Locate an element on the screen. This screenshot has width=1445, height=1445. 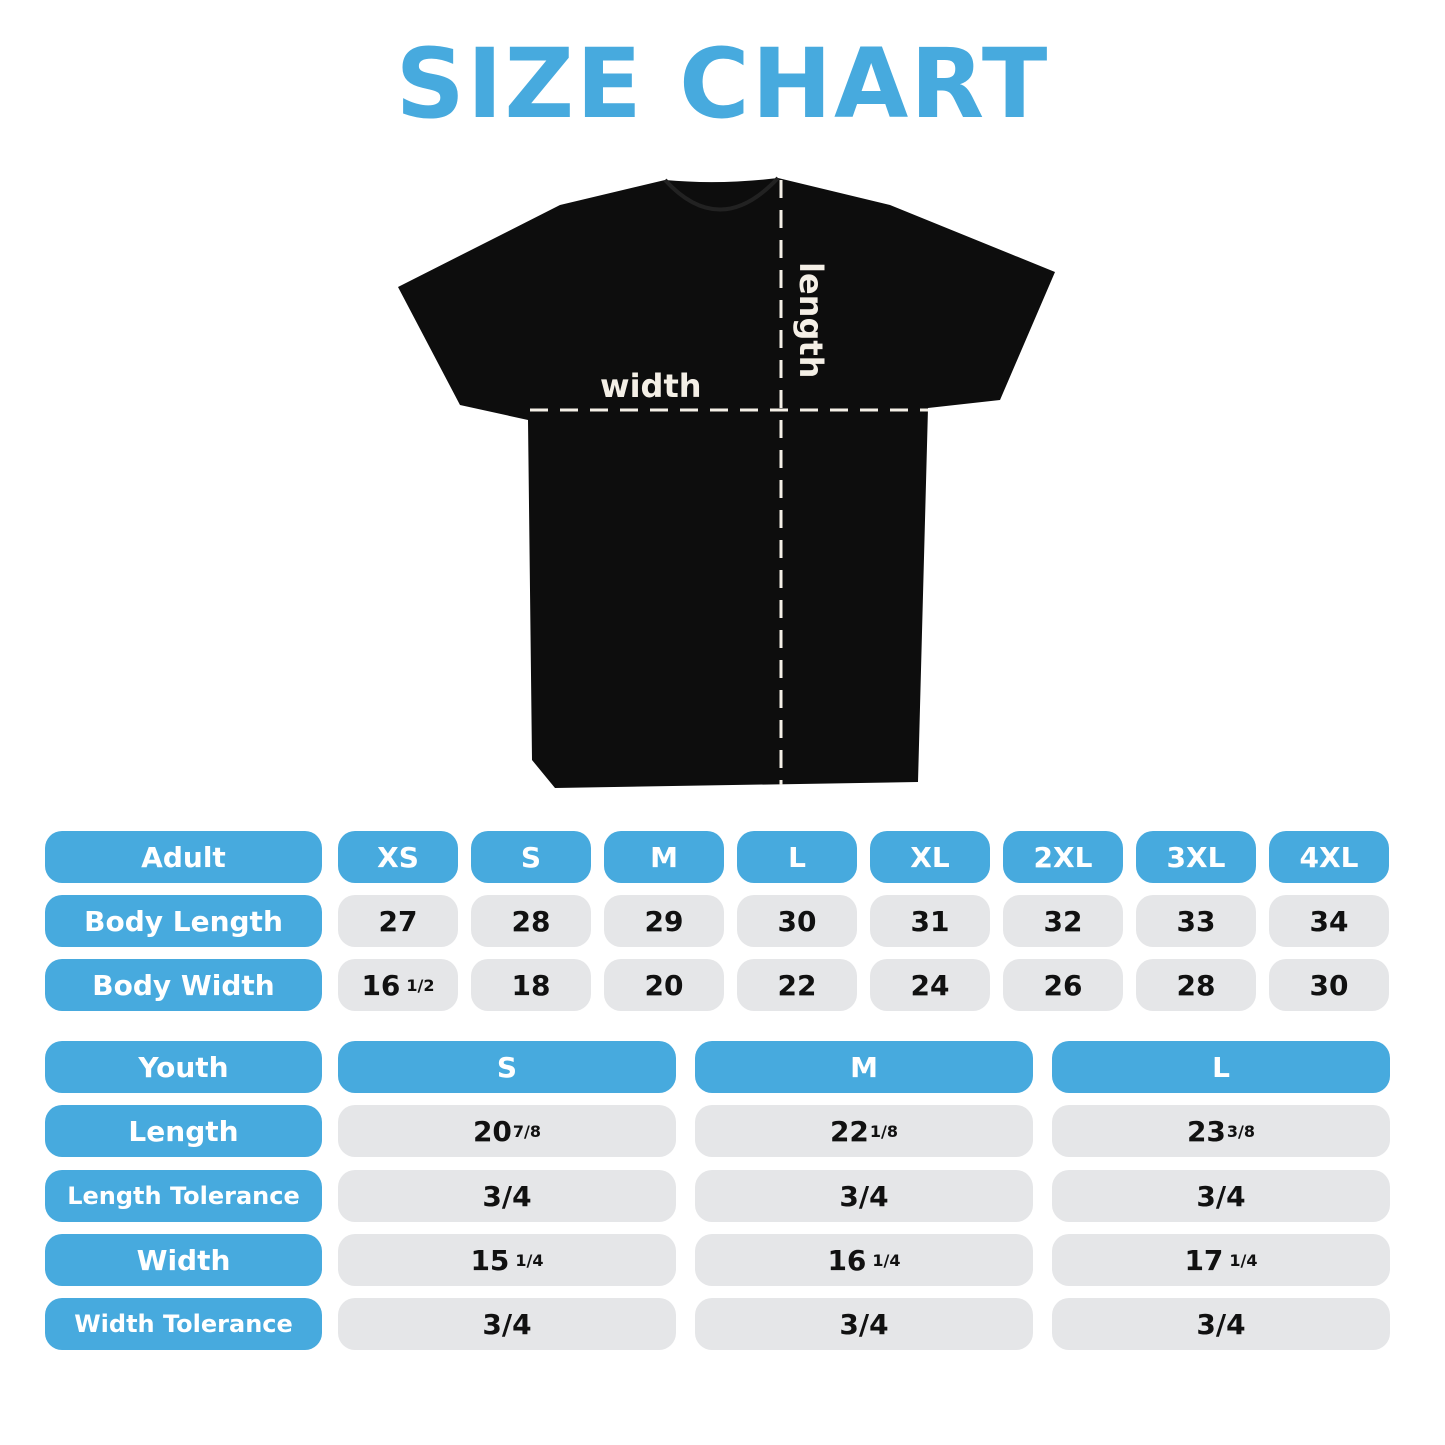
value-fraction: 3/8 is located at coordinates (1241, 1131).